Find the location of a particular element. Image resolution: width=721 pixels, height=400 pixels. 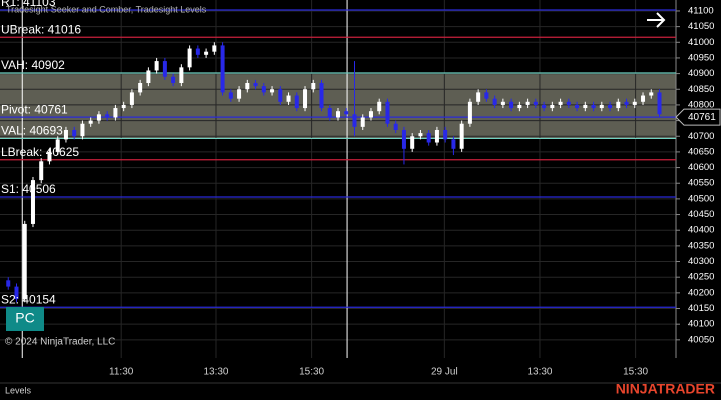

share-arrow is located at coordinates (656, 20).